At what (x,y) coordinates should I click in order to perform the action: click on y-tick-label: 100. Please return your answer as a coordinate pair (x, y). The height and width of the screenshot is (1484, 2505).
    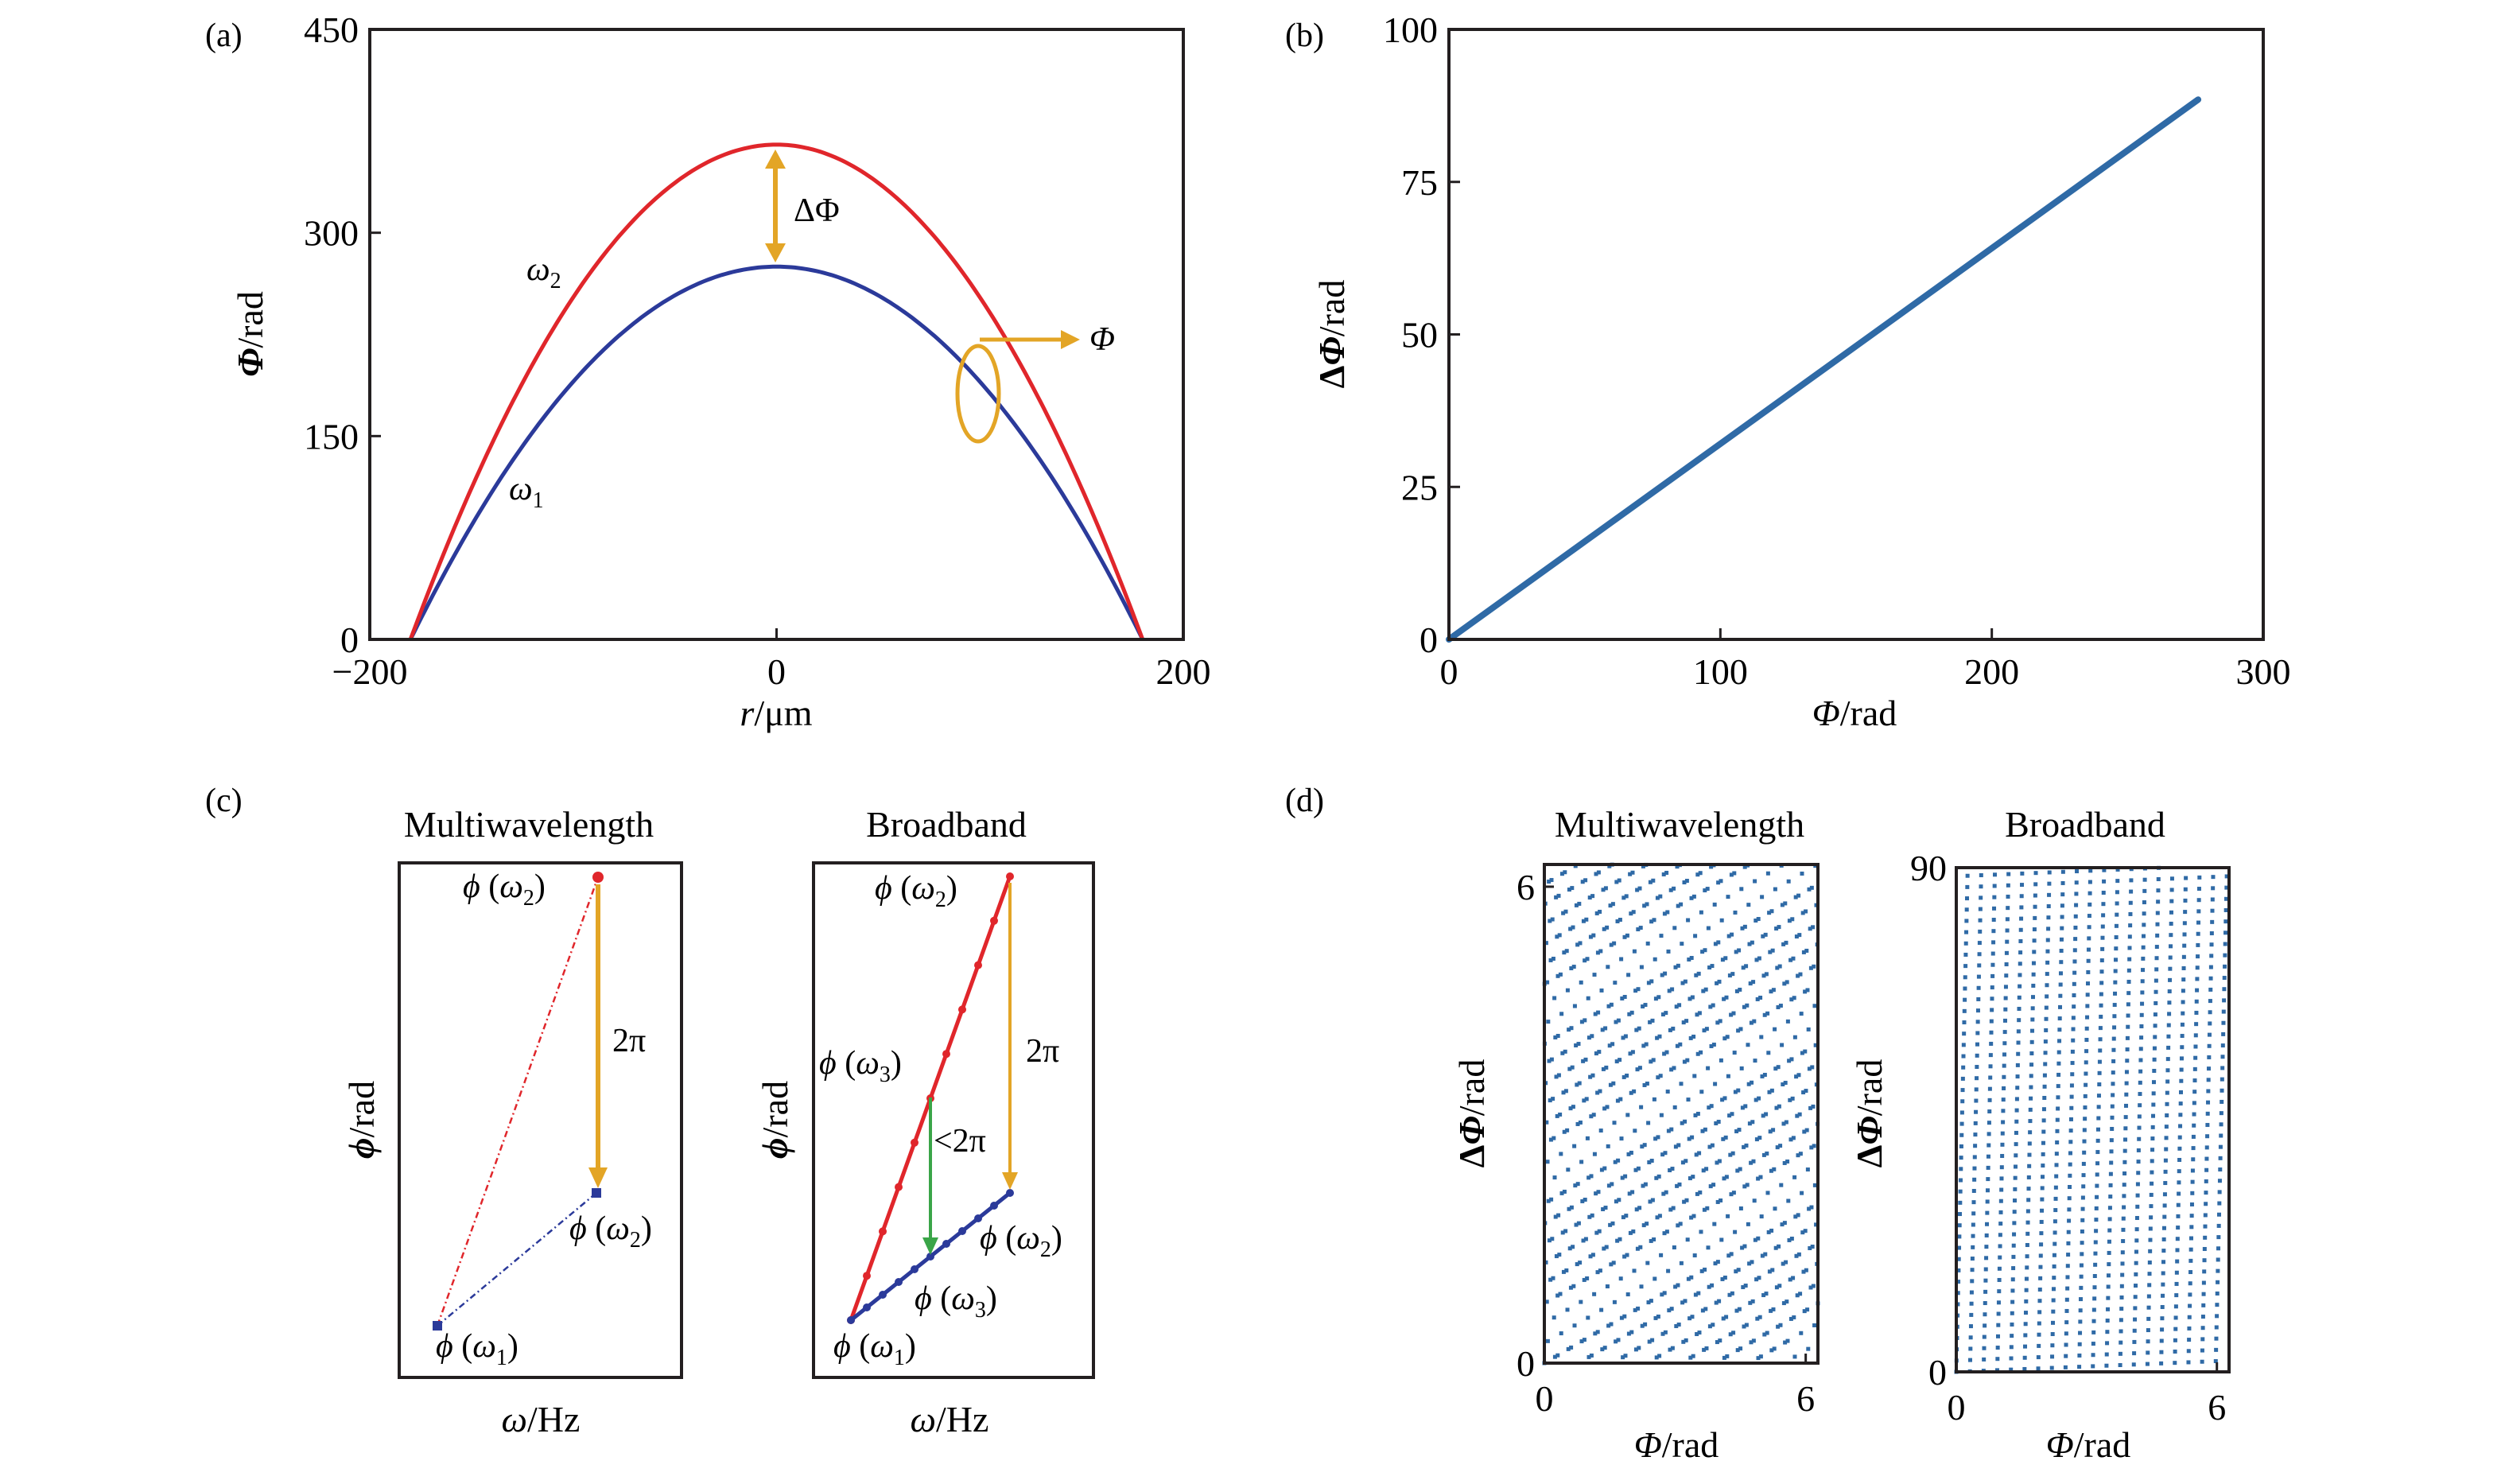
    Looking at the image, I should click on (1410, 30).